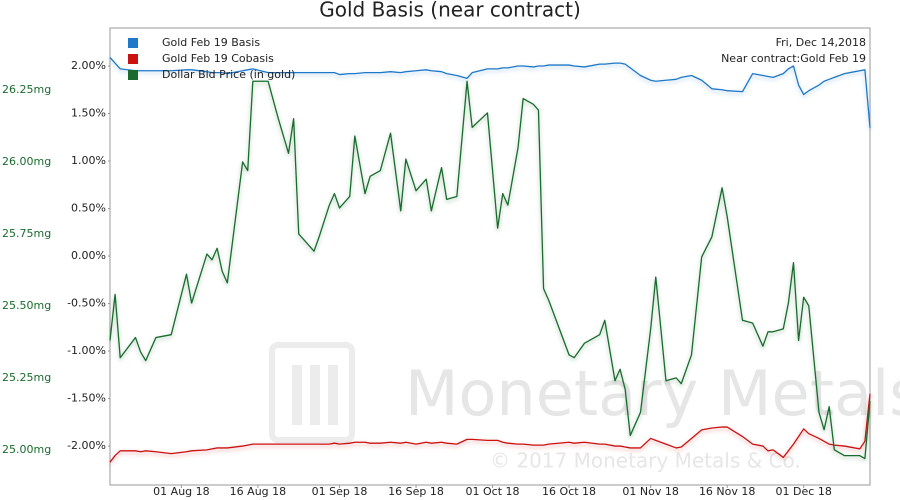 This screenshot has width=900, height=500. Describe the element at coordinates (645, 461) in the screenshot. I see `watermark-text: © 2017 Monetary Metals & Co.` at that location.